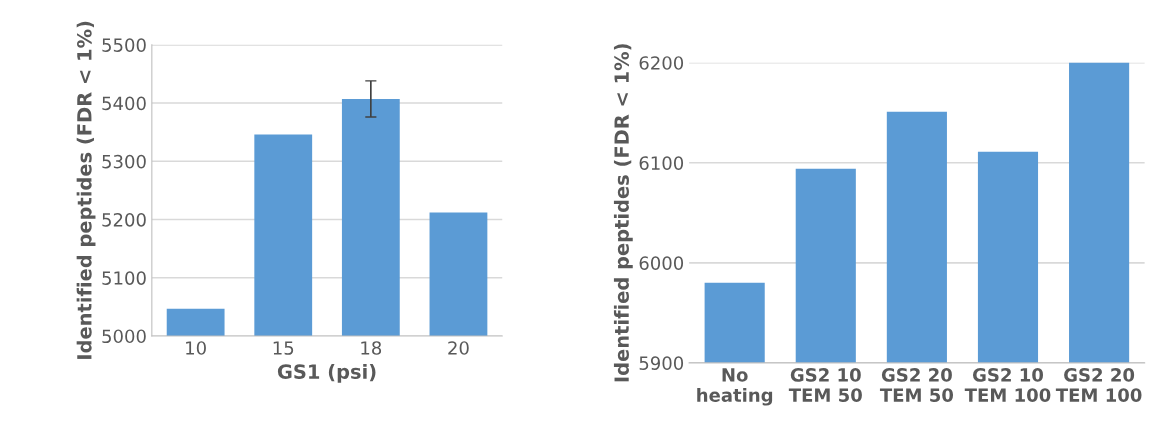  I want to click on x-tick-label: No heating, so click(735, 387).